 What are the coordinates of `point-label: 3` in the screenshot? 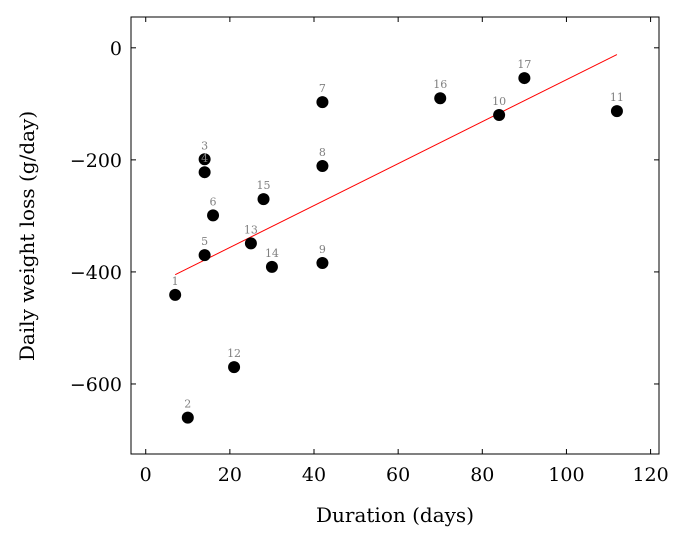 It's located at (204, 145).